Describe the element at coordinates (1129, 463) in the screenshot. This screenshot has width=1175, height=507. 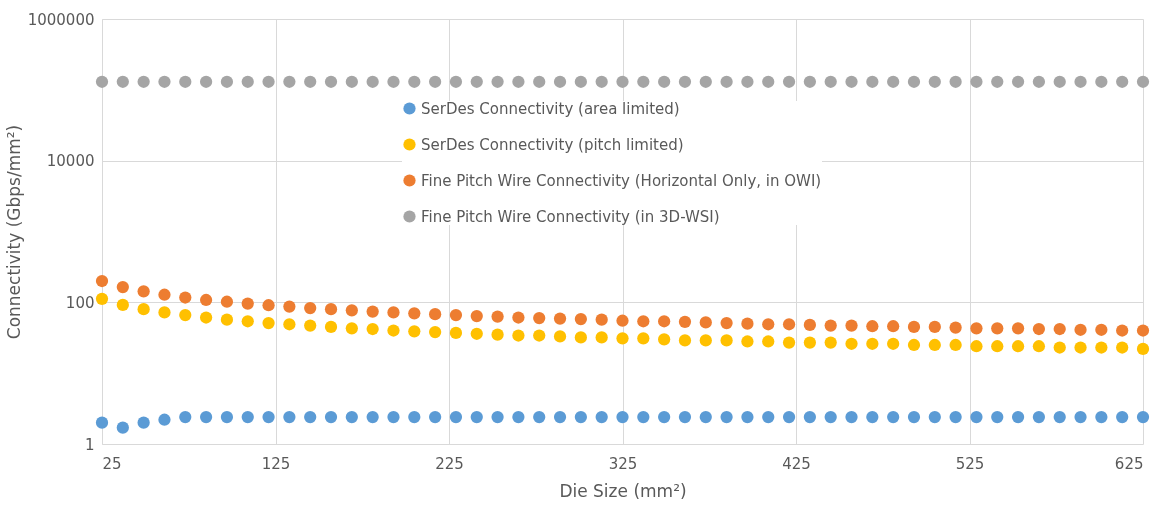
I see `x-tick-label: 625` at that location.